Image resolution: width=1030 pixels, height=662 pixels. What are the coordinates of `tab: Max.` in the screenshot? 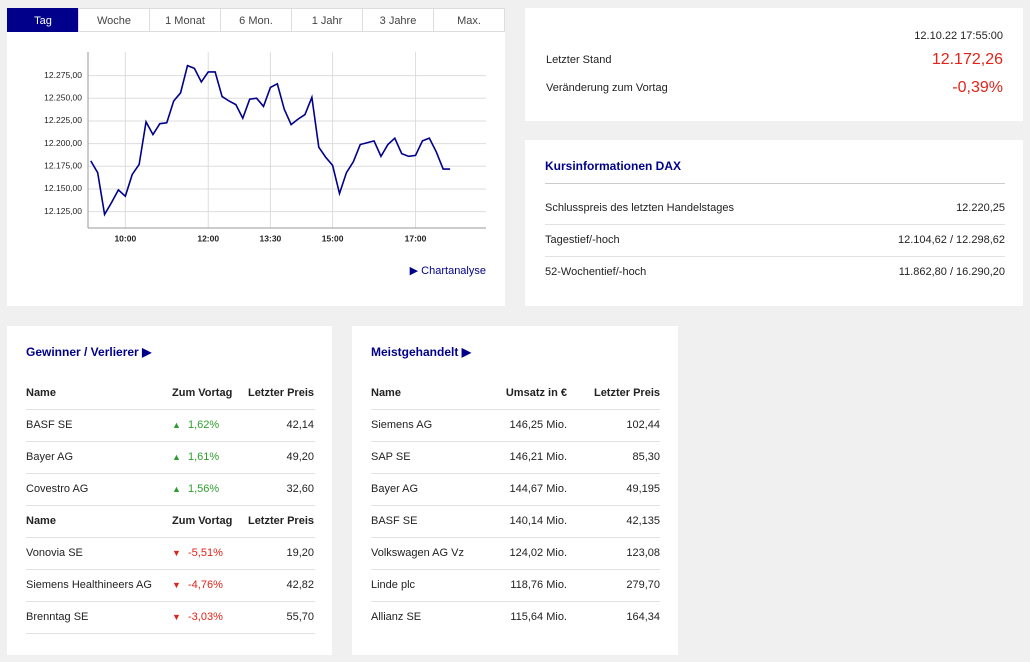 It's located at (469, 20).